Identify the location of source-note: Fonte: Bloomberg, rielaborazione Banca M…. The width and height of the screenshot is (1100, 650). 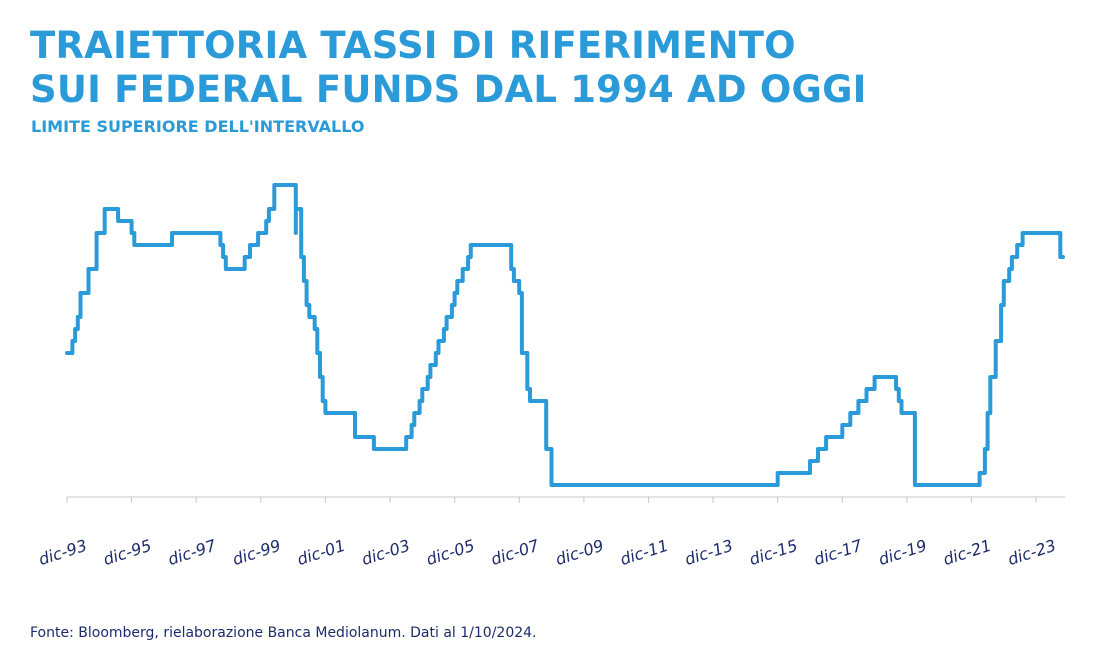
(283, 633).